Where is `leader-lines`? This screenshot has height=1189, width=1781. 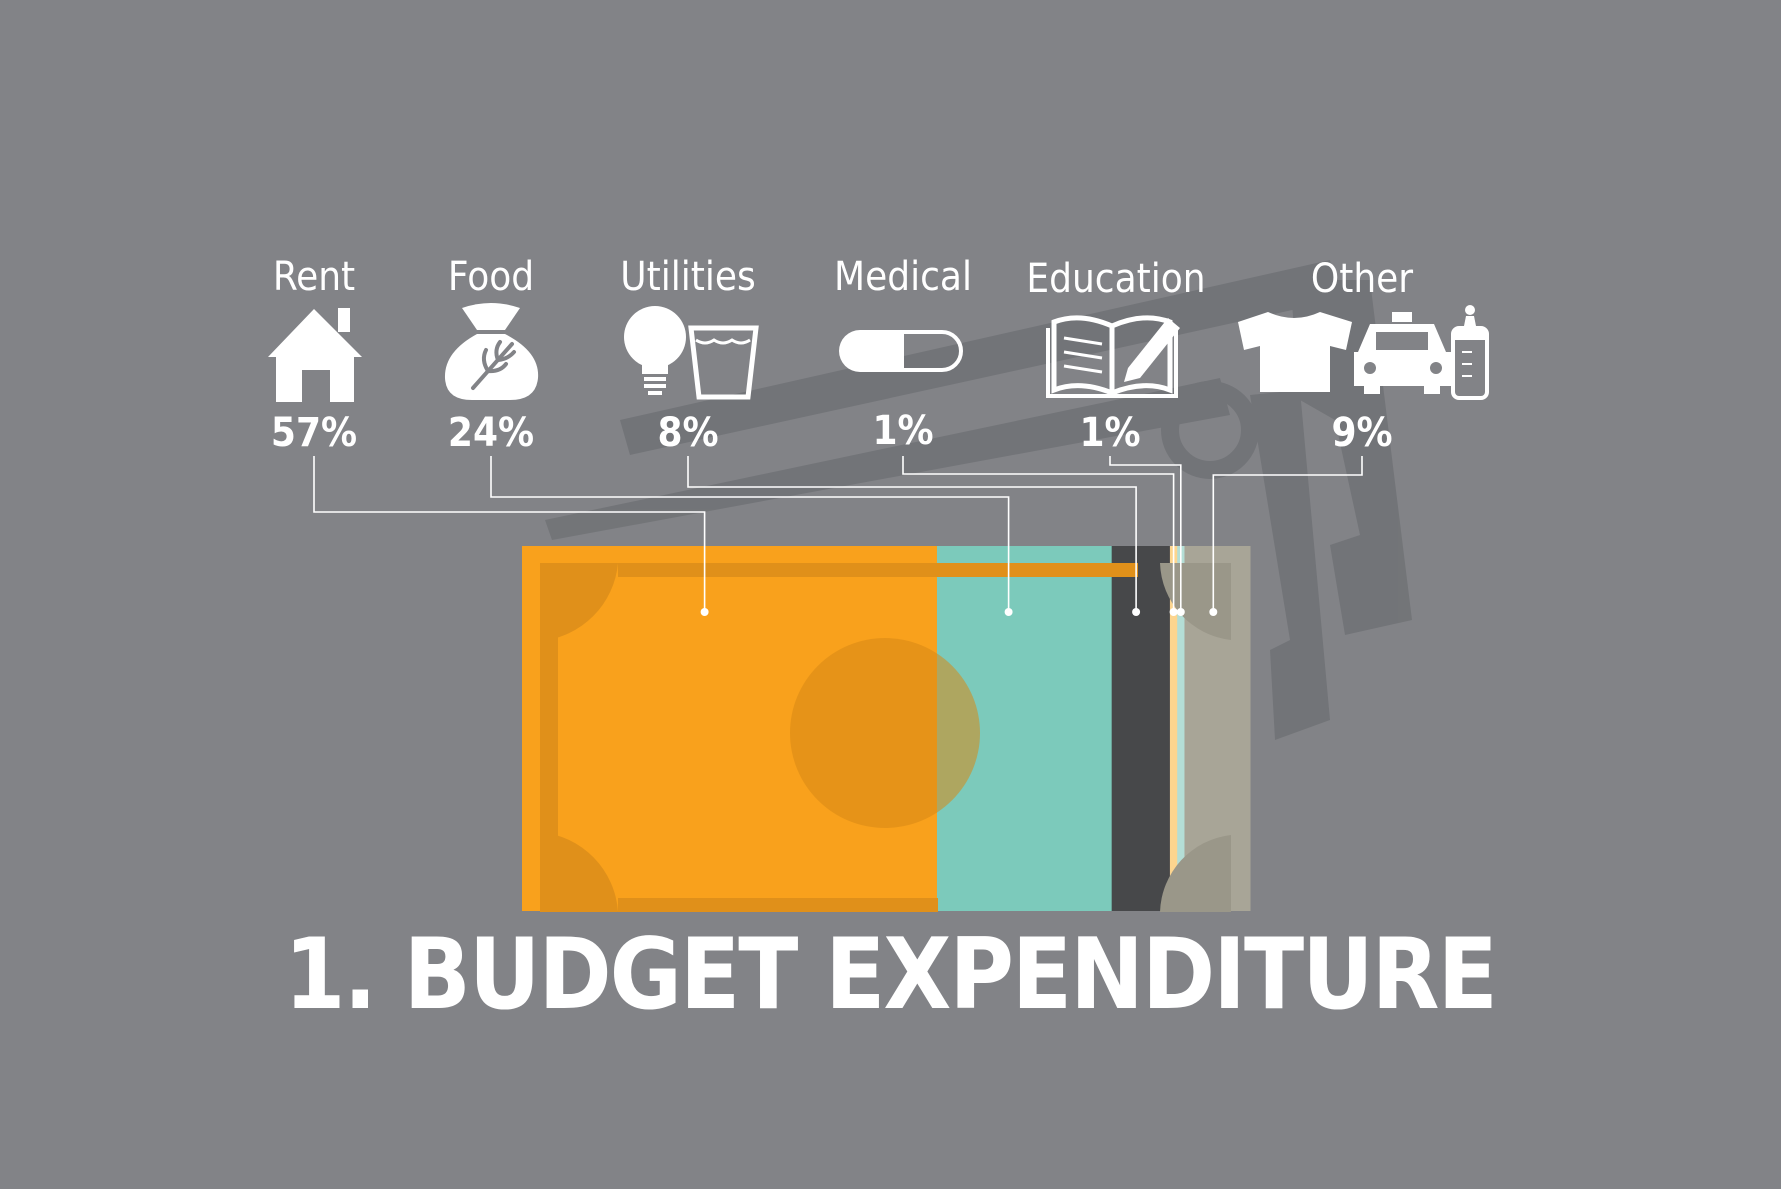 leader-lines is located at coordinates (838, 536).